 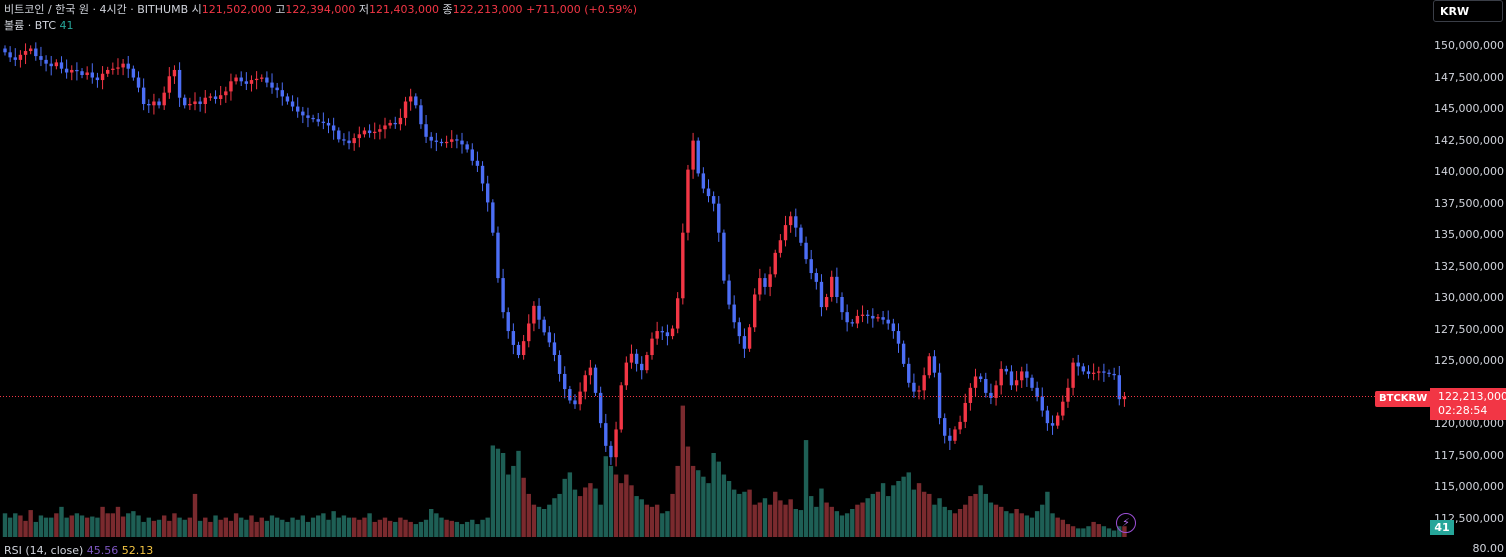 What do you see at coordinates (1126, 523) in the screenshot?
I see `lightning-icon: ⚡` at bounding box center [1126, 523].